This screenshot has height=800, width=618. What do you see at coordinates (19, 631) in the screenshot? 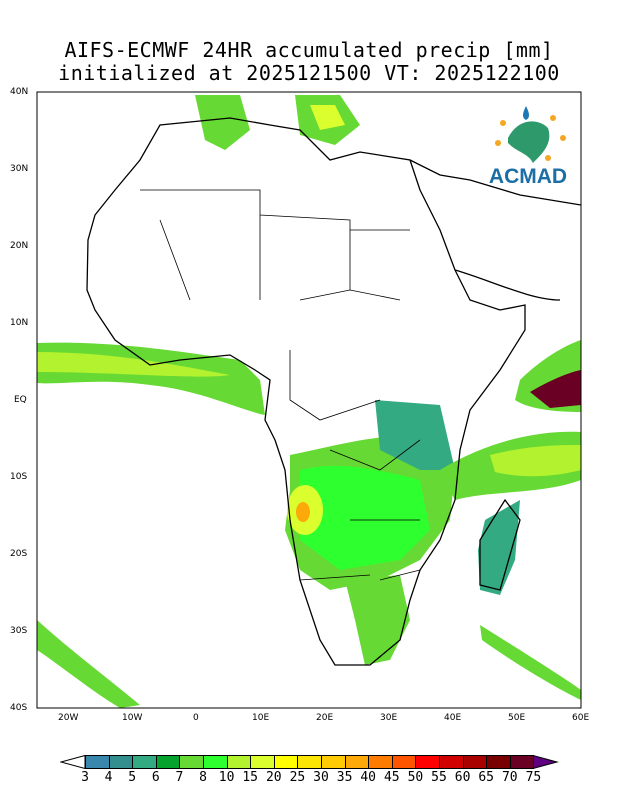
I see `lat-label: 30S` at bounding box center [19, 631].